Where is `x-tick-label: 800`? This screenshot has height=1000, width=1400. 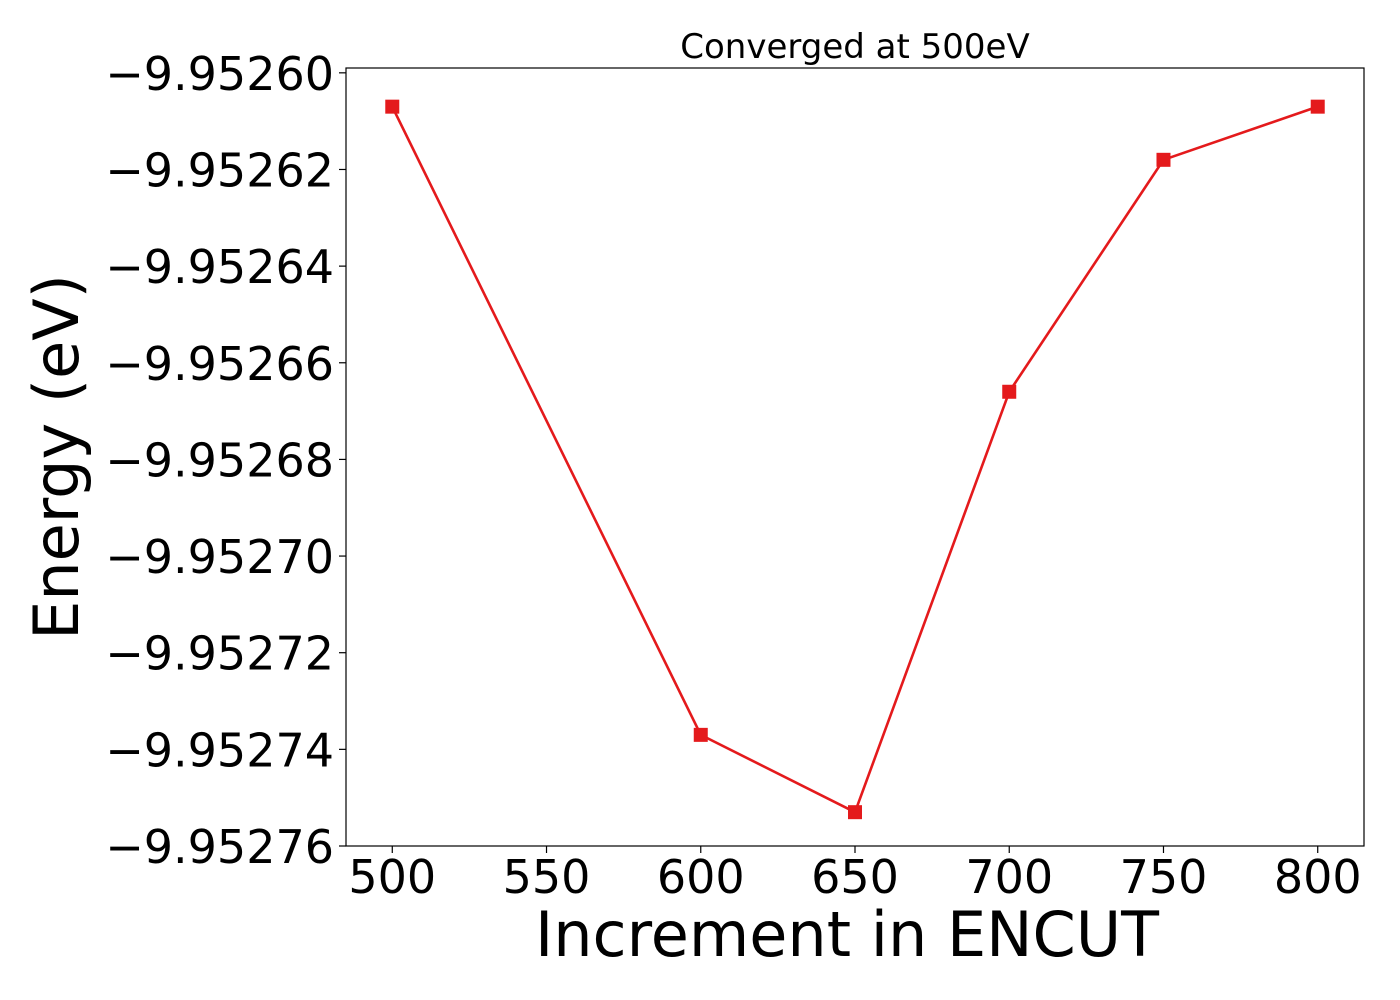 x-tick-label: 800 is located at coordinates (1318, 877).